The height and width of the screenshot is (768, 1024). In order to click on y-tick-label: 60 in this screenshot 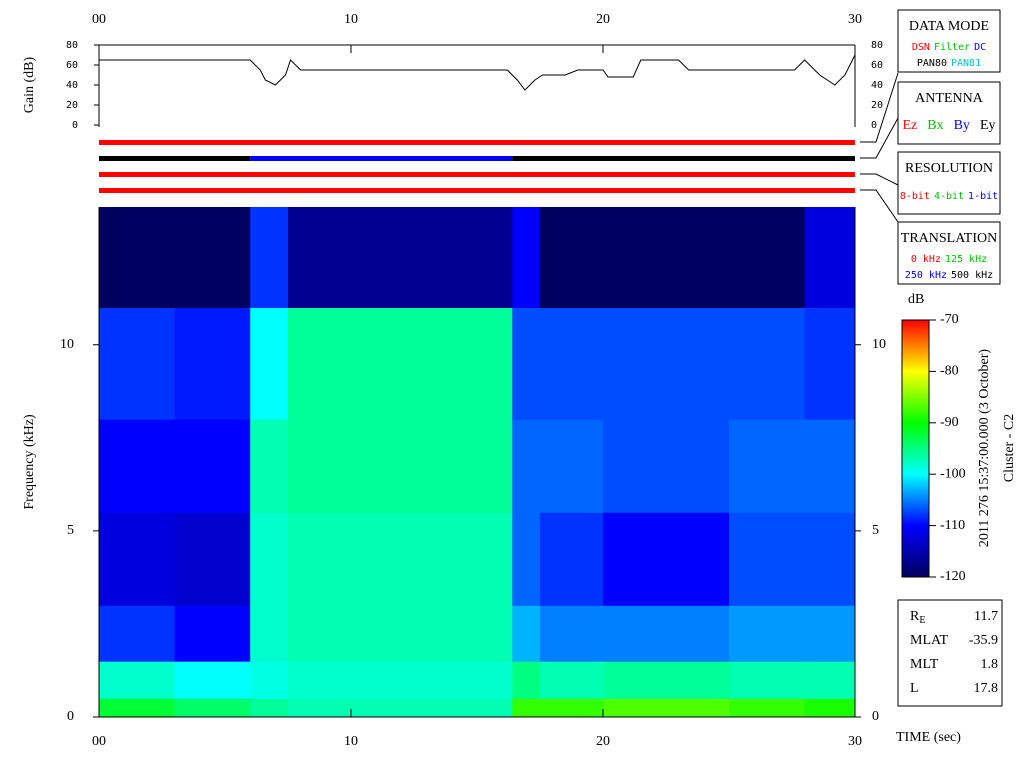, I will do `click(877, 65)`.